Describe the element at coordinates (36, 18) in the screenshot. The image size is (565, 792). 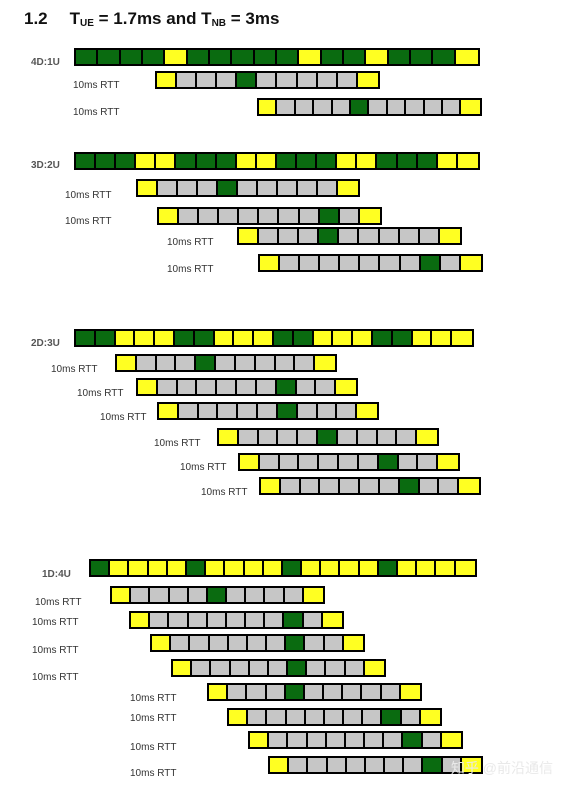
I see `section-number: 1.2` at that location.